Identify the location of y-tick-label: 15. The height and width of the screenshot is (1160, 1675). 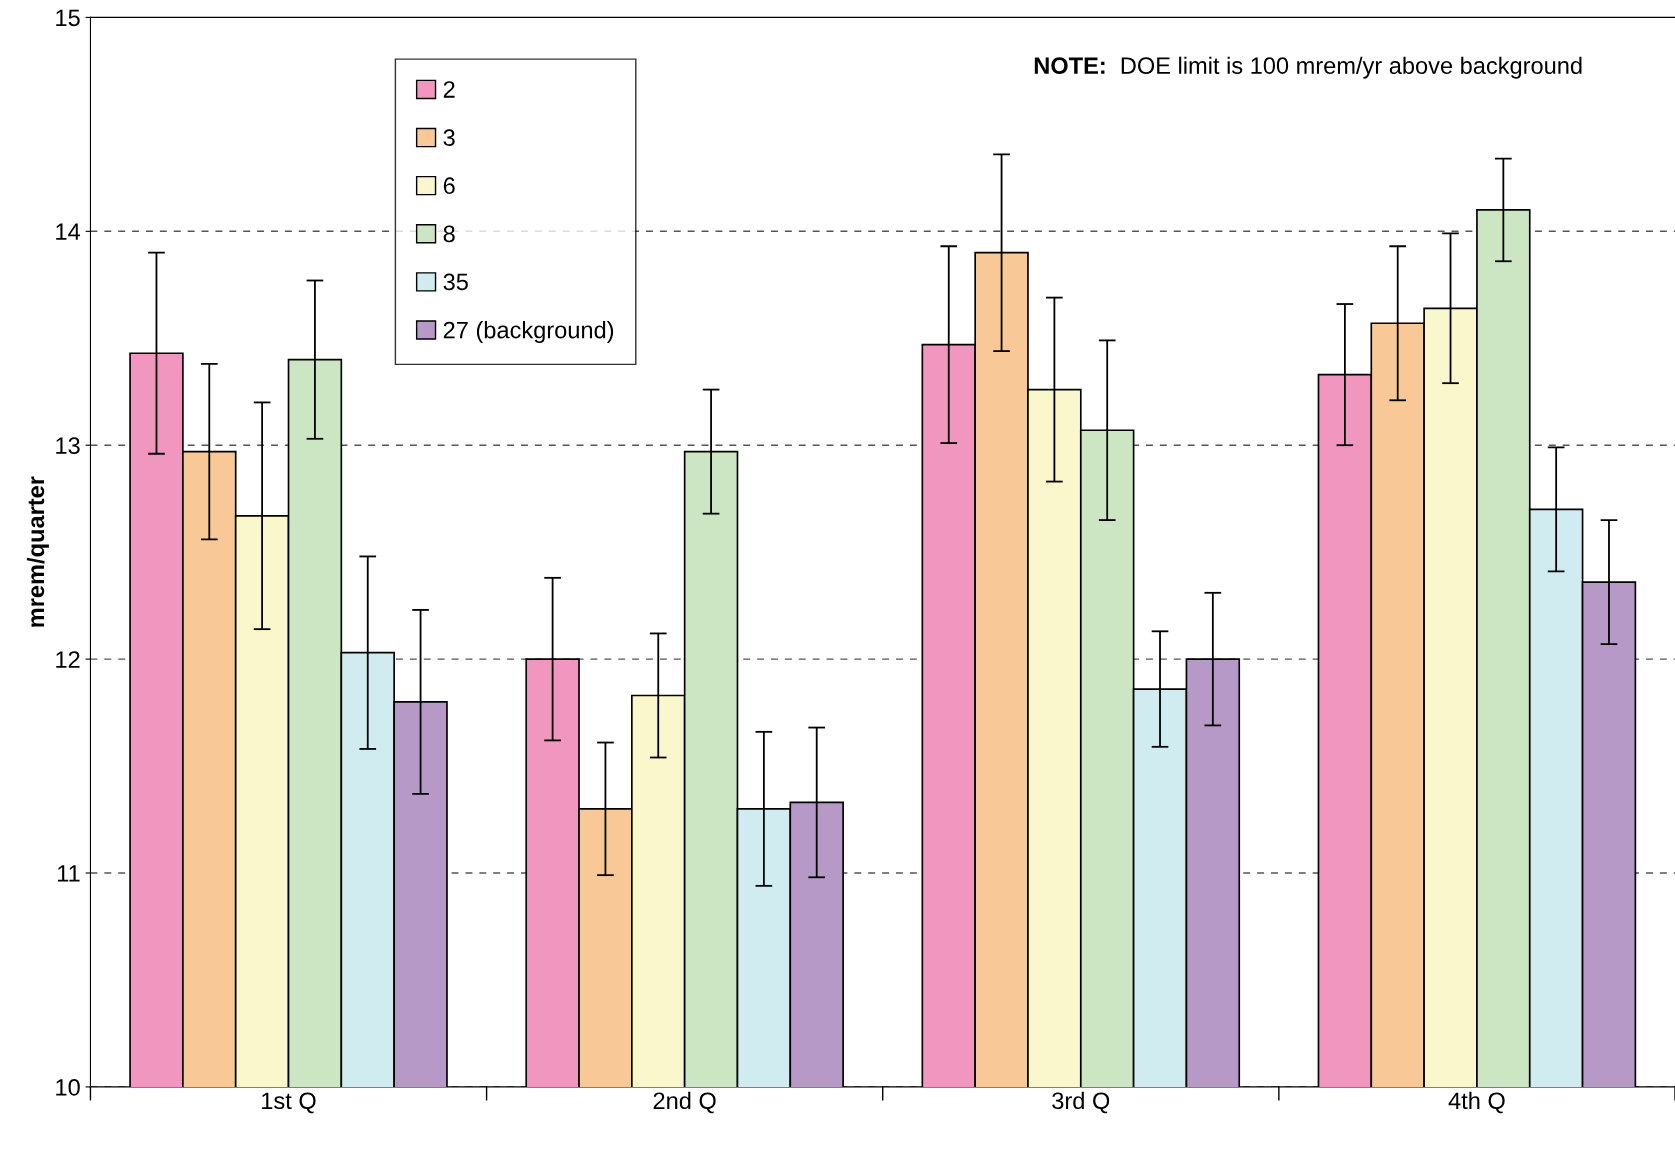
(68, 18).